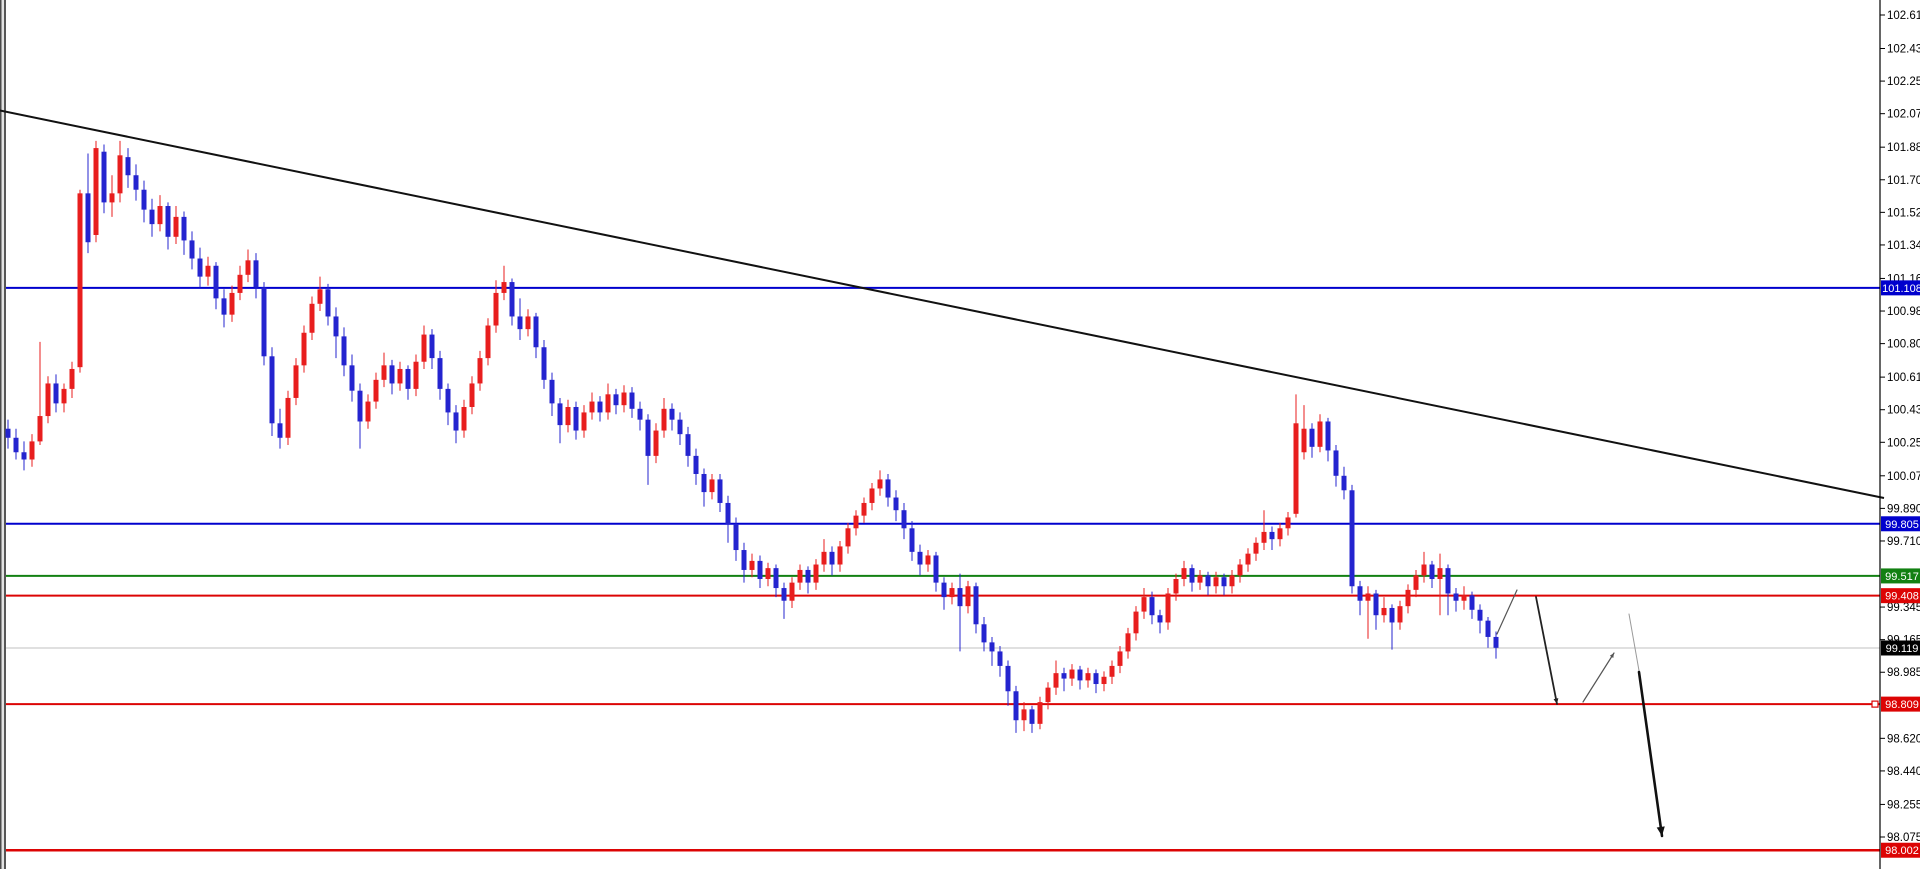  Describe the element at coordinates (1580, 713) in the screenshot. I see `drawn-arrows` at that location.